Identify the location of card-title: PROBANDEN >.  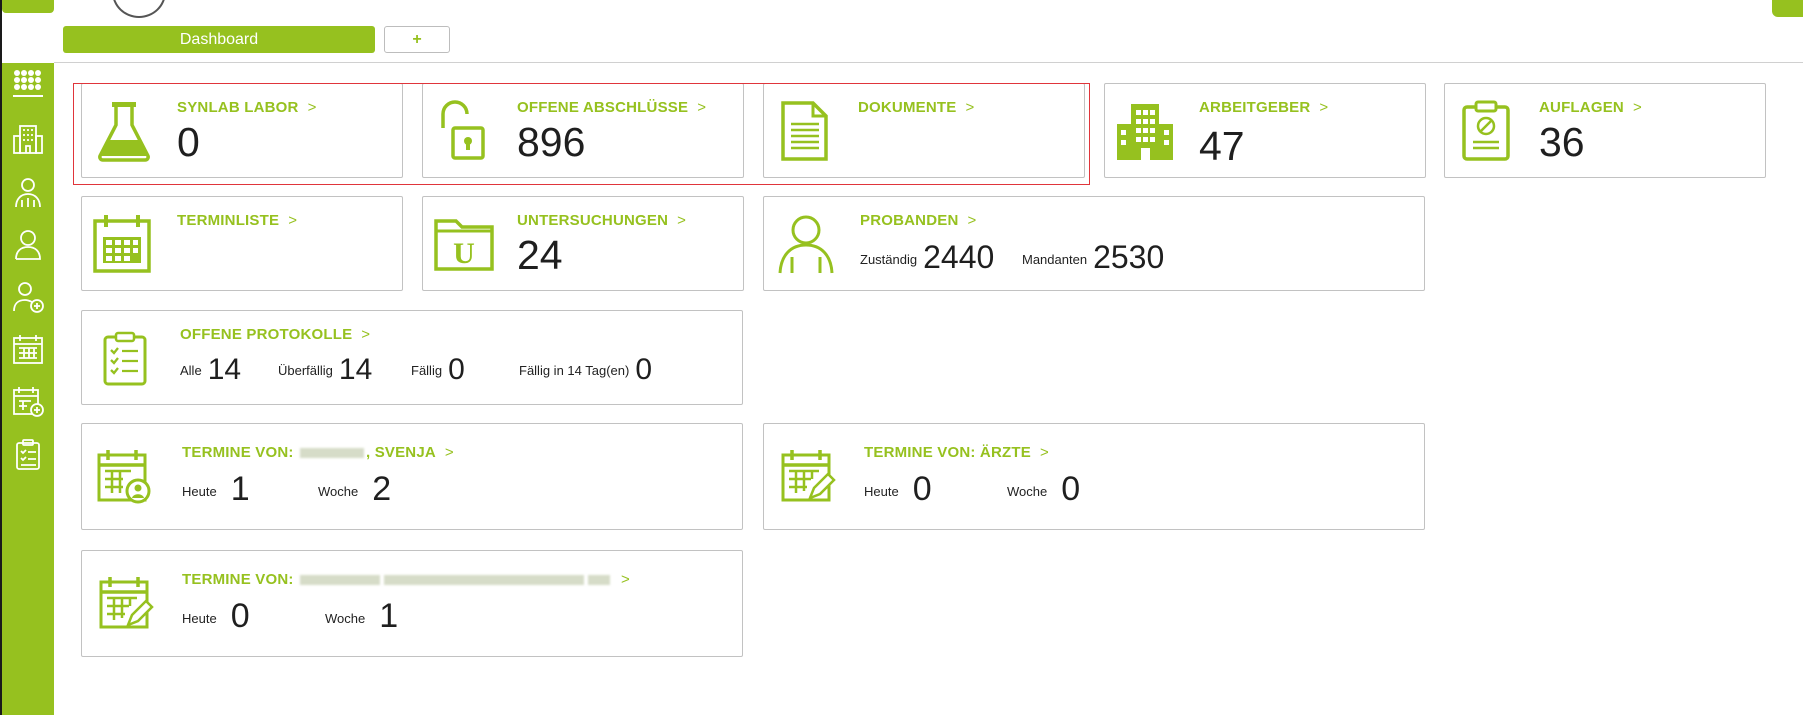
(918, 220).